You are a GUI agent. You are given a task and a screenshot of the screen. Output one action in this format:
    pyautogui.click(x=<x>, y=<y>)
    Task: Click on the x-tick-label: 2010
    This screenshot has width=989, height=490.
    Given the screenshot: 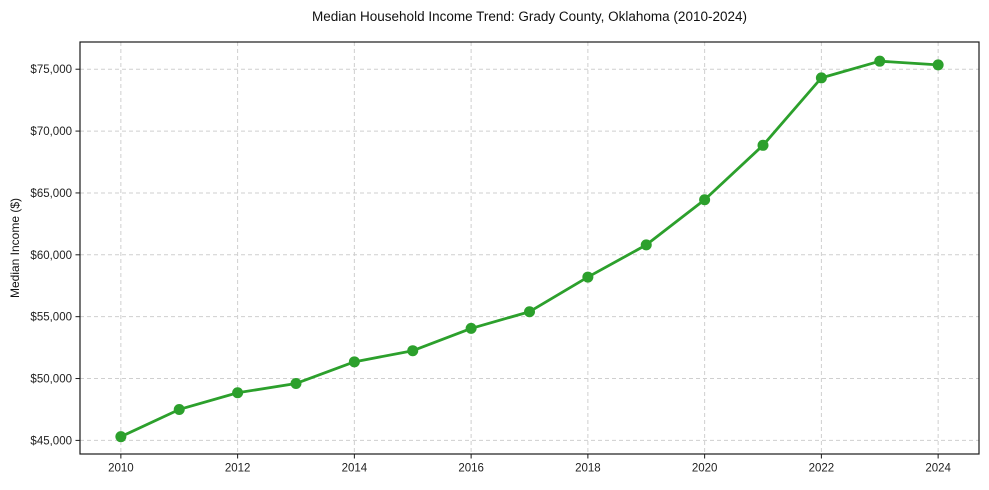 What is the action you would take?
    pyautogui.click(x=121, y=469)
    